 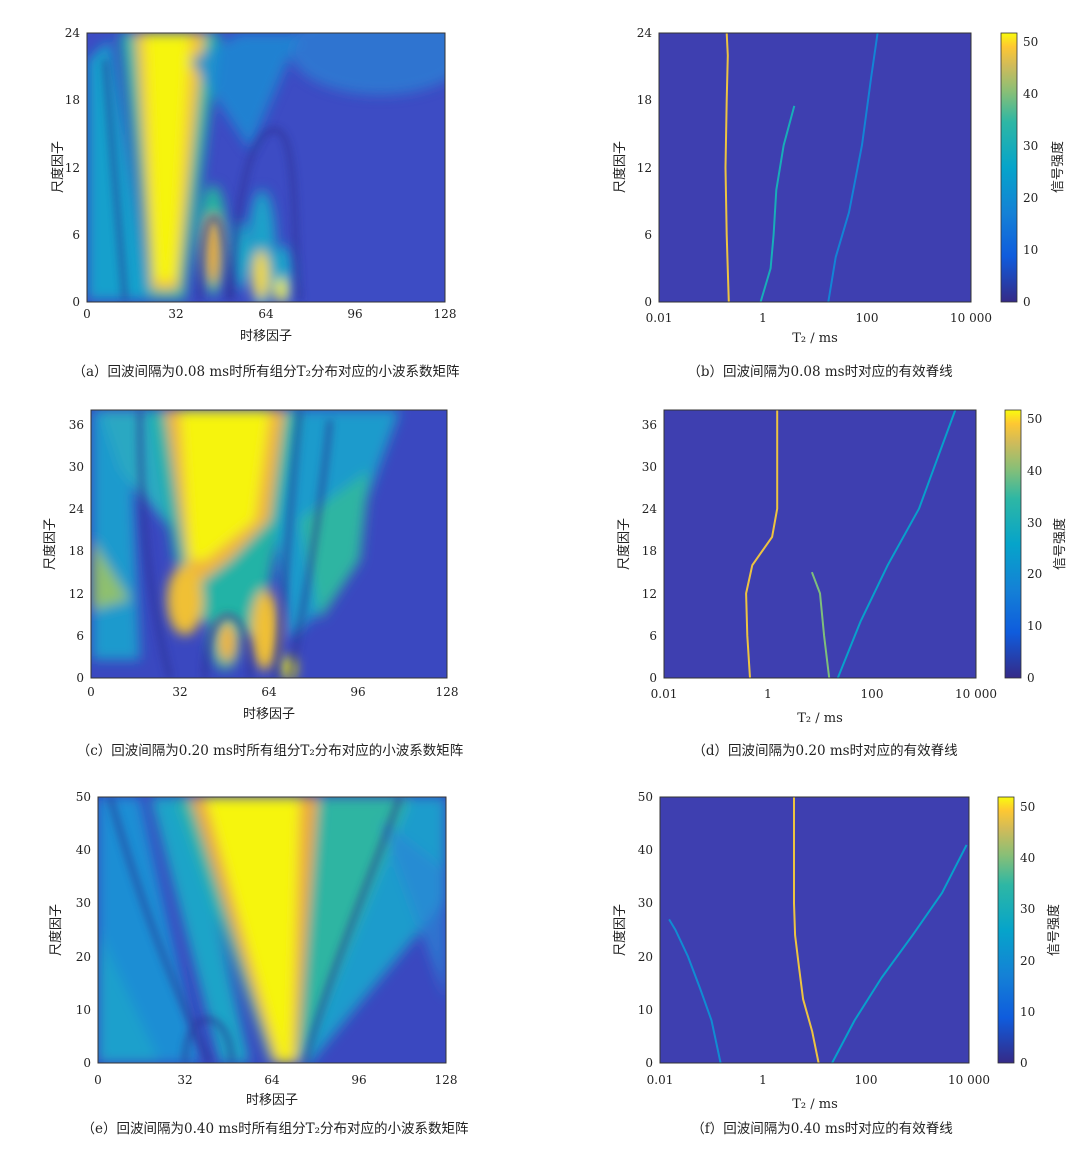 I want to click on colorbar-d, so click(x=1013, y=544).